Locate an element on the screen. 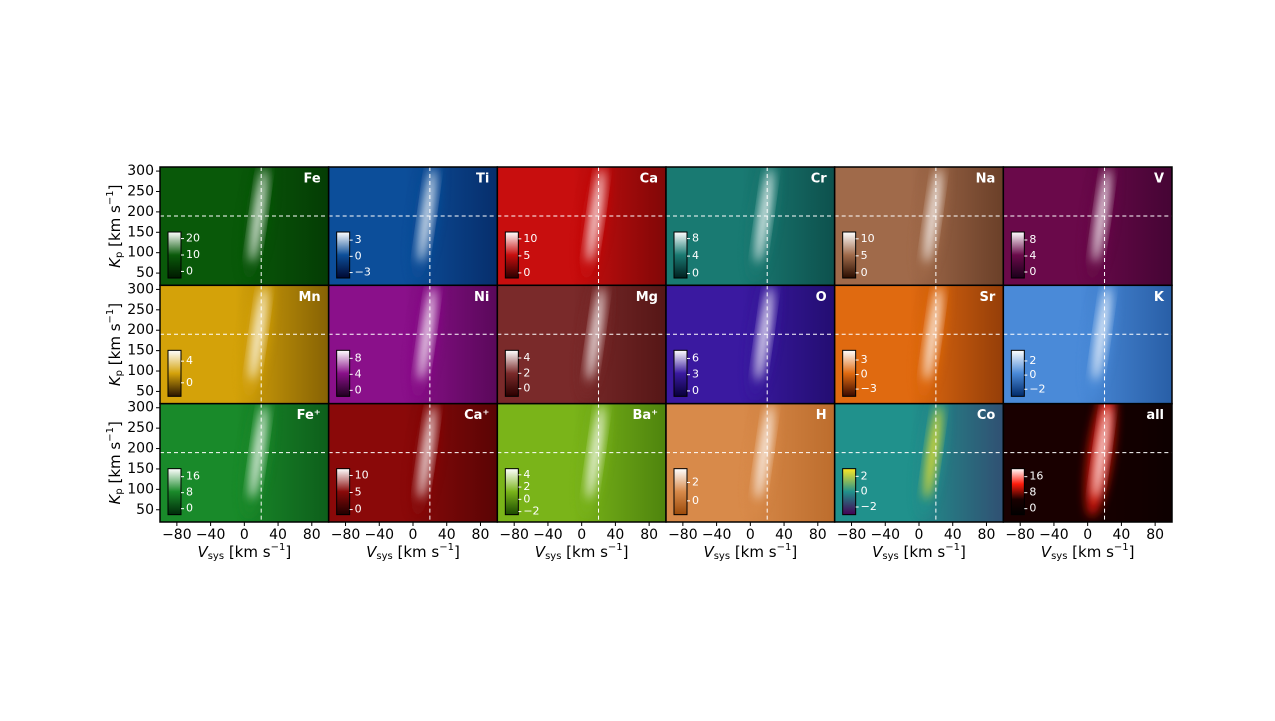 The height and width of the screenshot is (721, 1275). panel-title: Sr is located at coordinates (988, 297).